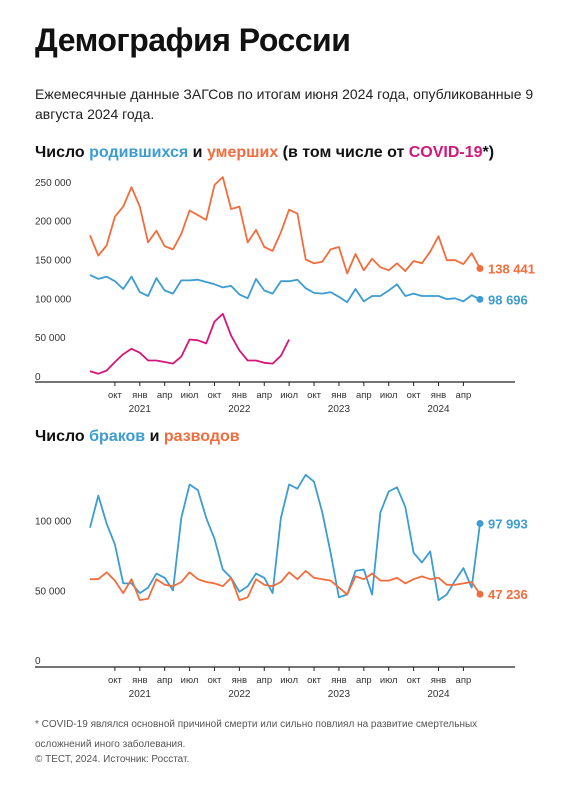  I want to click on series-end-point-родившихся, so click(480, 299).